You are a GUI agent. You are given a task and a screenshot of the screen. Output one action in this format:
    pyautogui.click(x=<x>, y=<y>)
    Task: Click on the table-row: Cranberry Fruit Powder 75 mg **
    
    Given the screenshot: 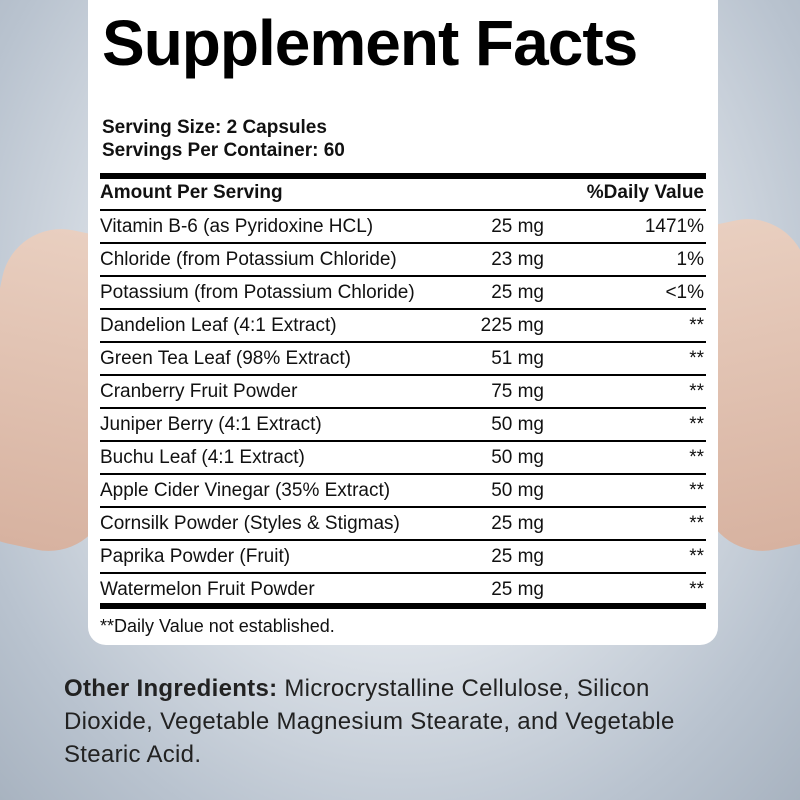 What is the action you would take?
    pyautogui.click(x=402, y=391)
    